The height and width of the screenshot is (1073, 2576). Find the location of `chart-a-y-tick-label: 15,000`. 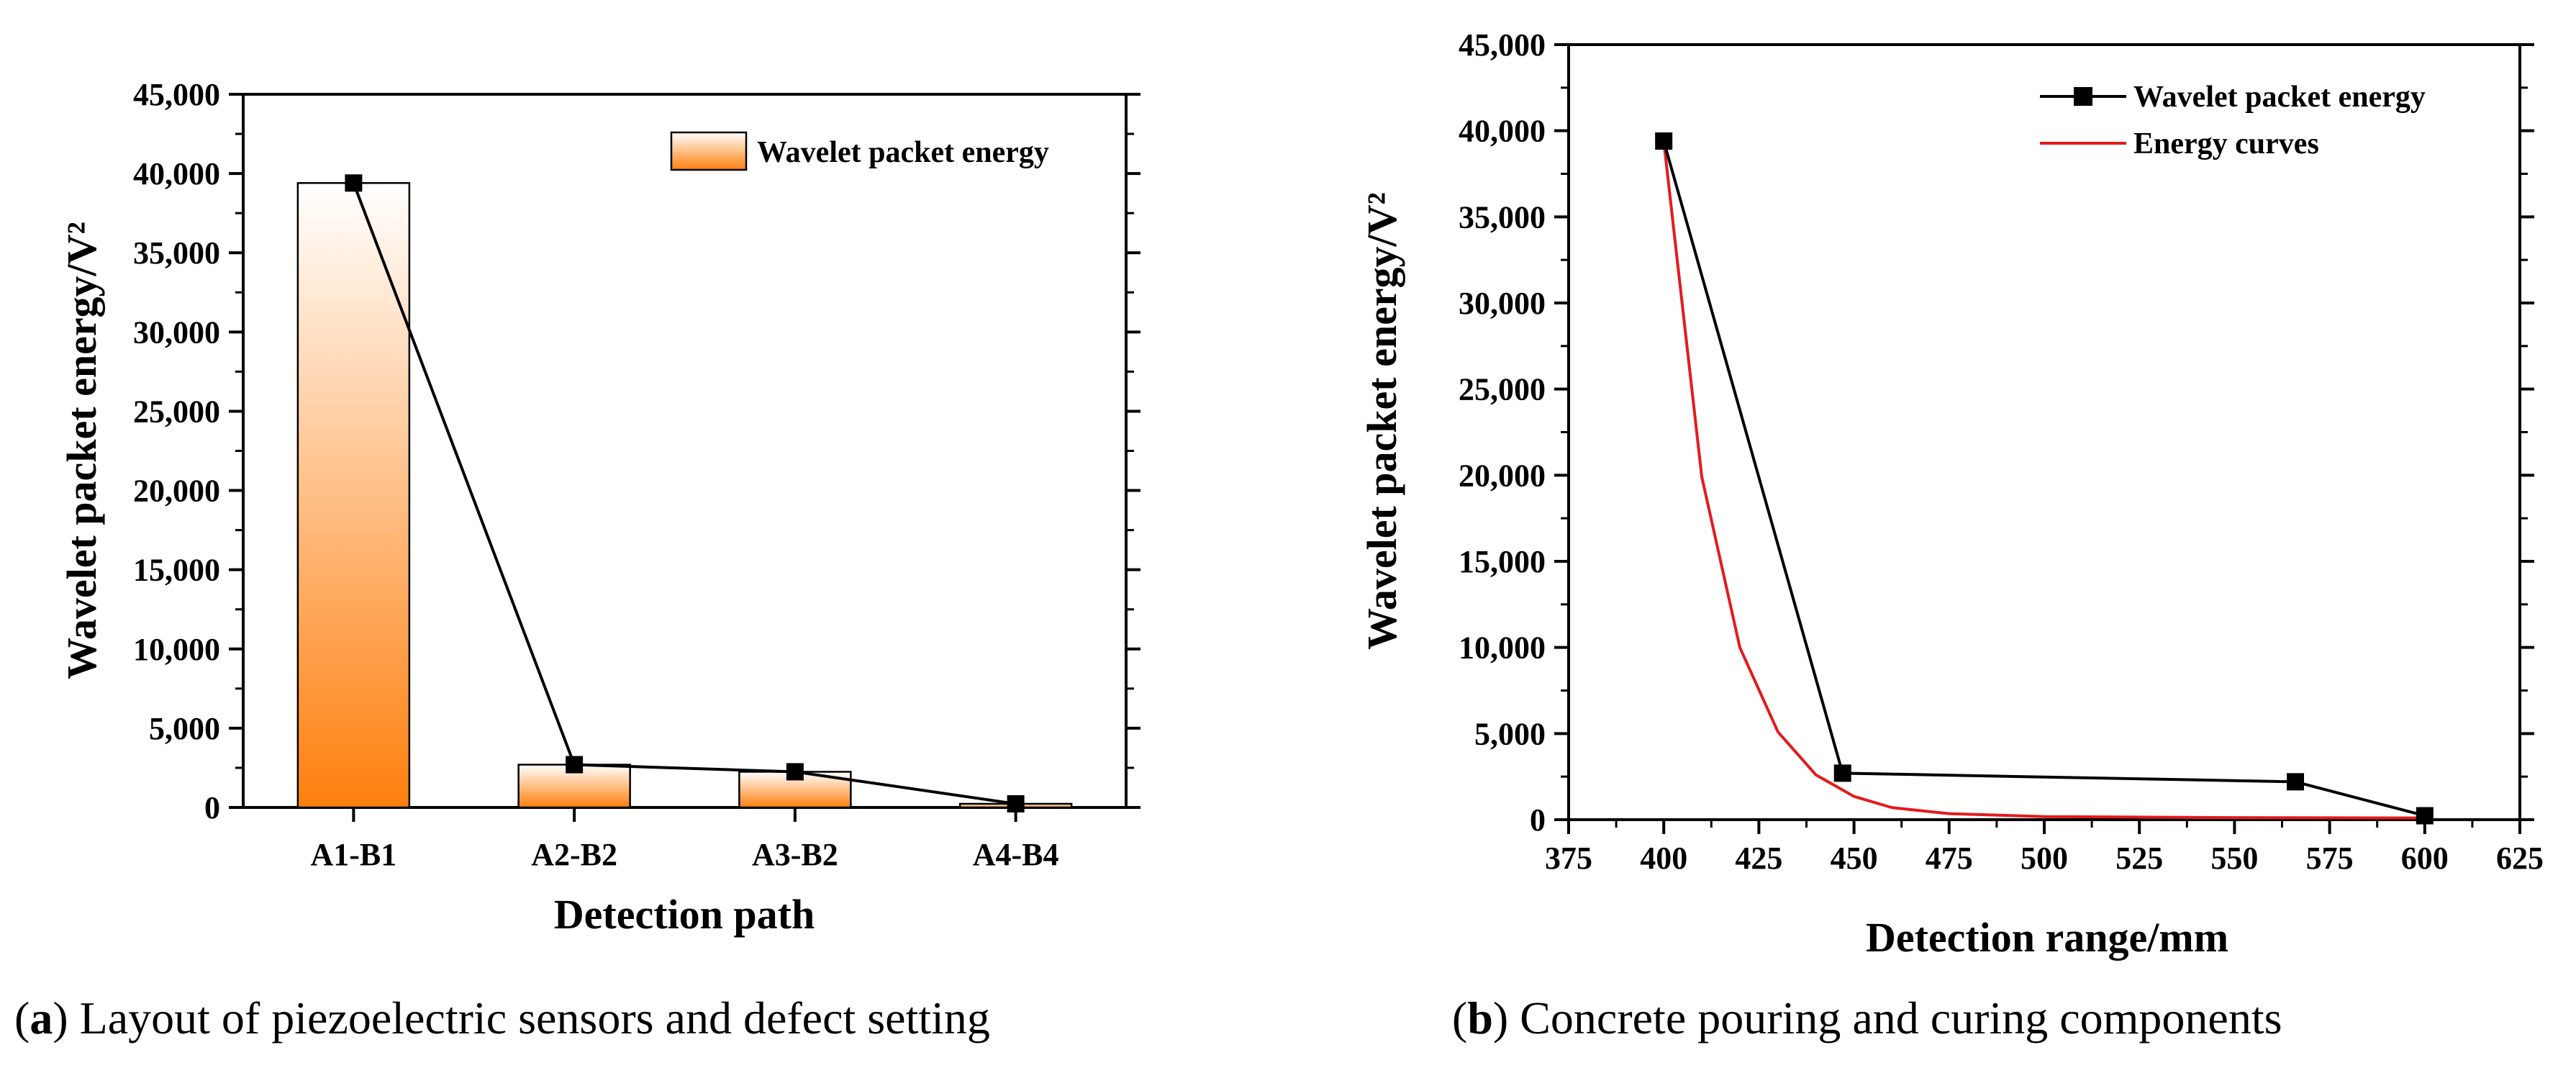

chart-a-y-tick-label: 15,000 is located at coordinates (176, 570).